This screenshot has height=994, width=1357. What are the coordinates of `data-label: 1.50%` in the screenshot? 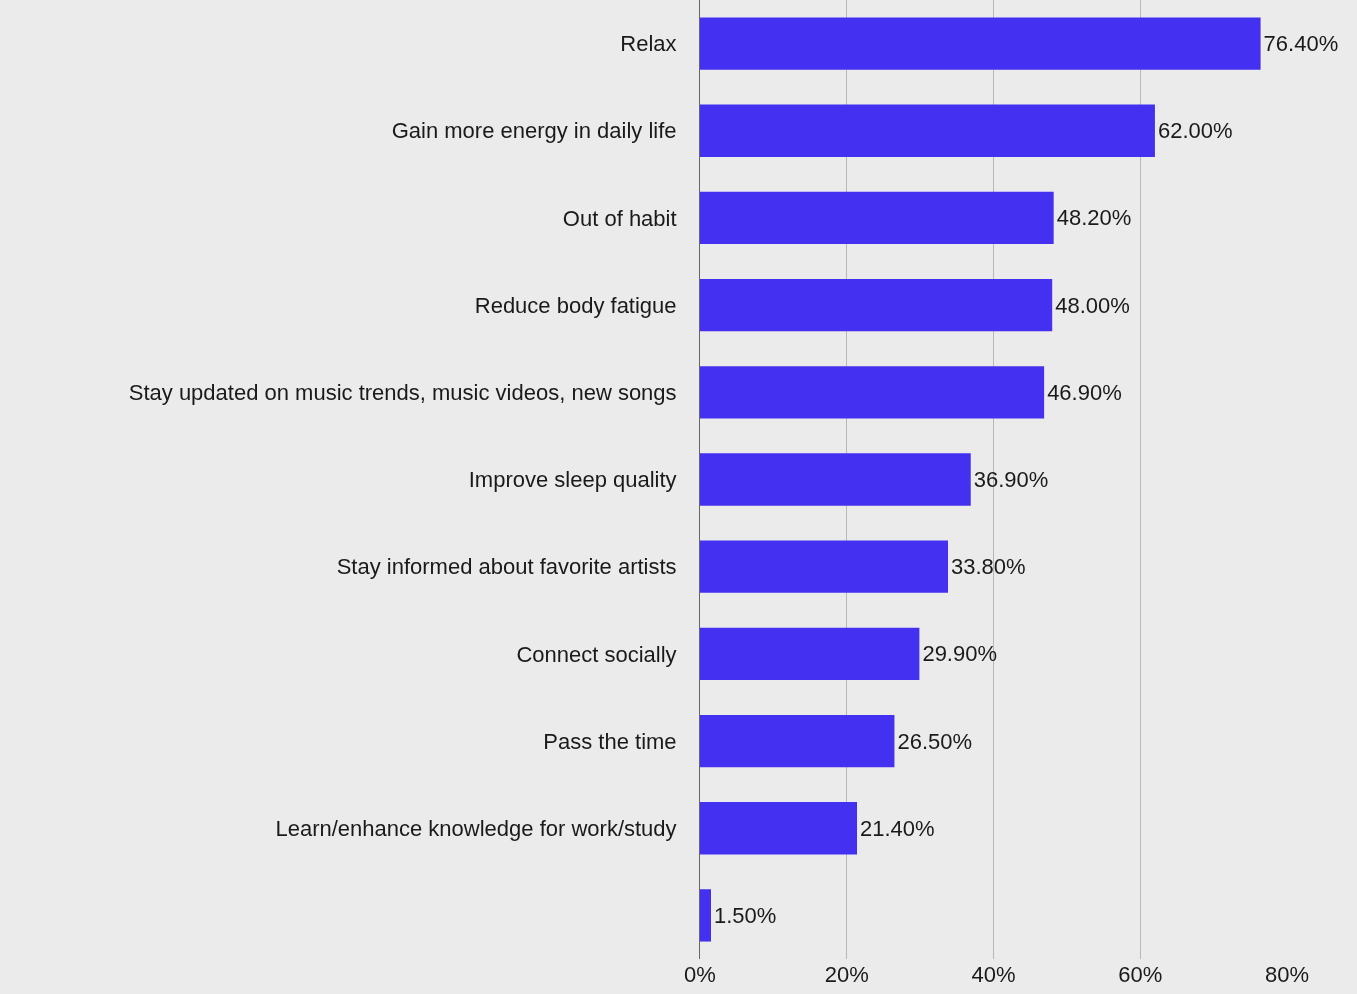 It's located at (745, 915).